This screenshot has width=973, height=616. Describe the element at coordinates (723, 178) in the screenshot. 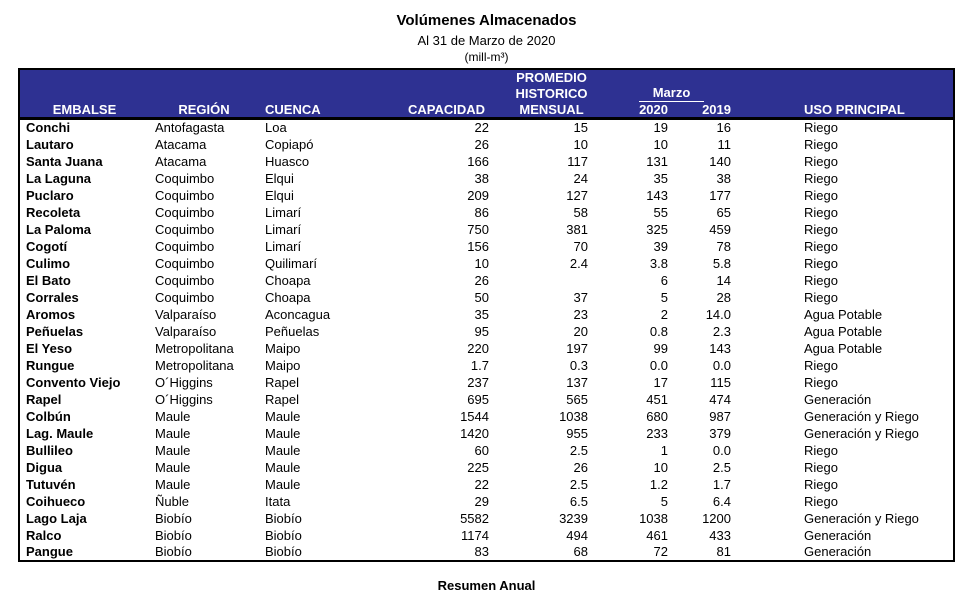

I see `marzo-2019-cell: 38` at that location.